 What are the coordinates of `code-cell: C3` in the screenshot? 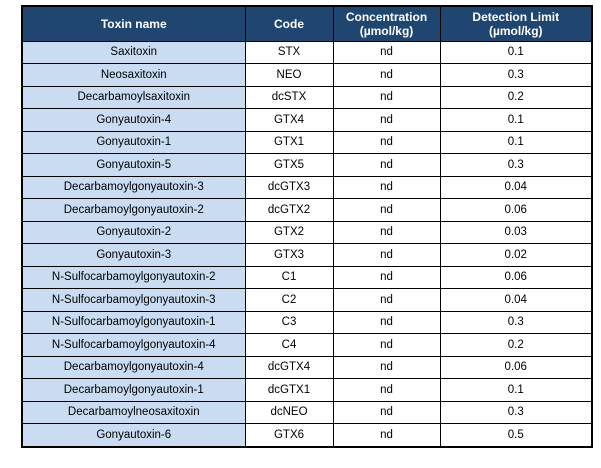 It's located at (289, 322).